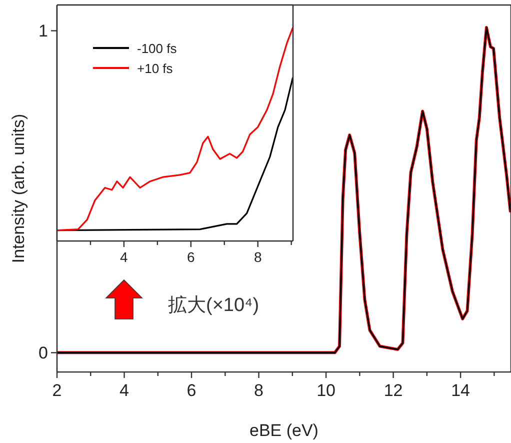  I want to click on legend-label: +10 fs, so click(155, 68).